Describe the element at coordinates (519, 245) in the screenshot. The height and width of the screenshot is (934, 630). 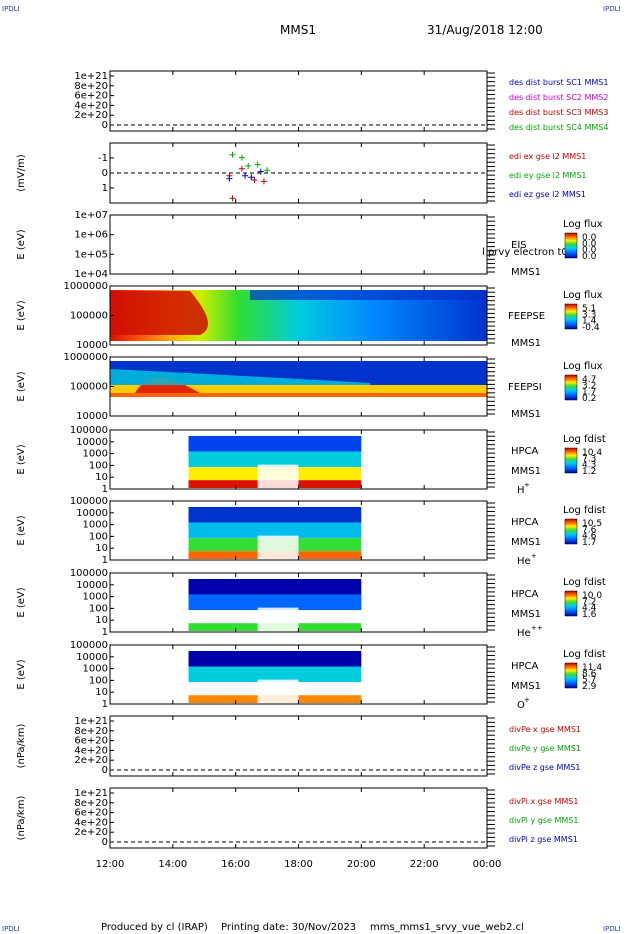
I see `instrument-label: EIS` at that location.